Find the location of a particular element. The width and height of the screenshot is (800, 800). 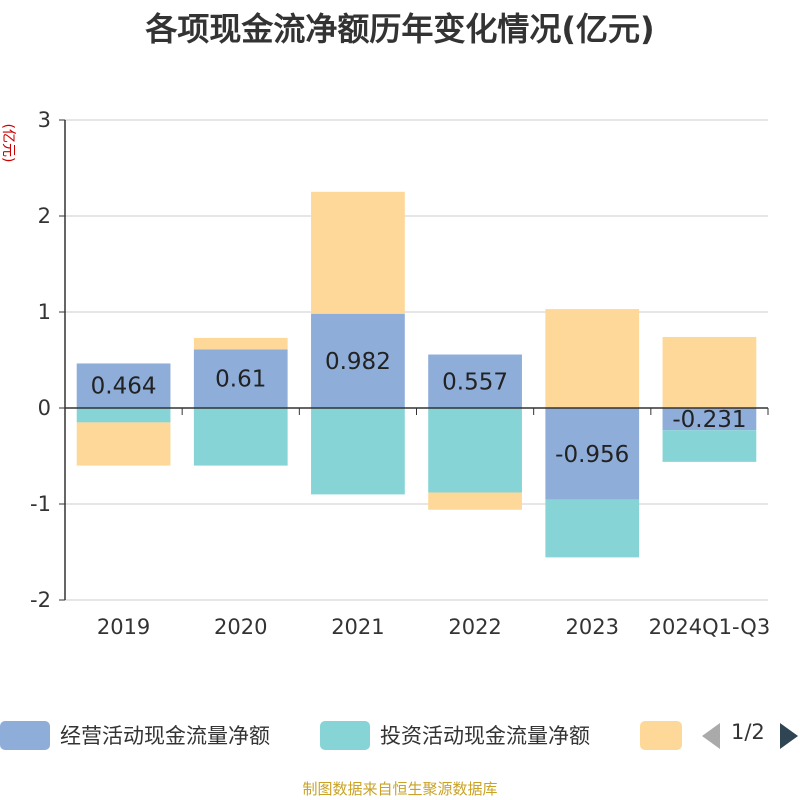

y-axis-title: (亿元) is located at coordinates (8, 143).